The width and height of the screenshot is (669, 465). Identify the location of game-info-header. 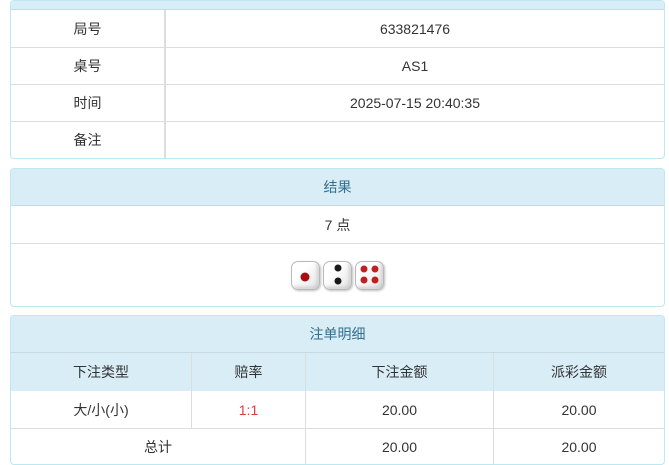
(337, 5).